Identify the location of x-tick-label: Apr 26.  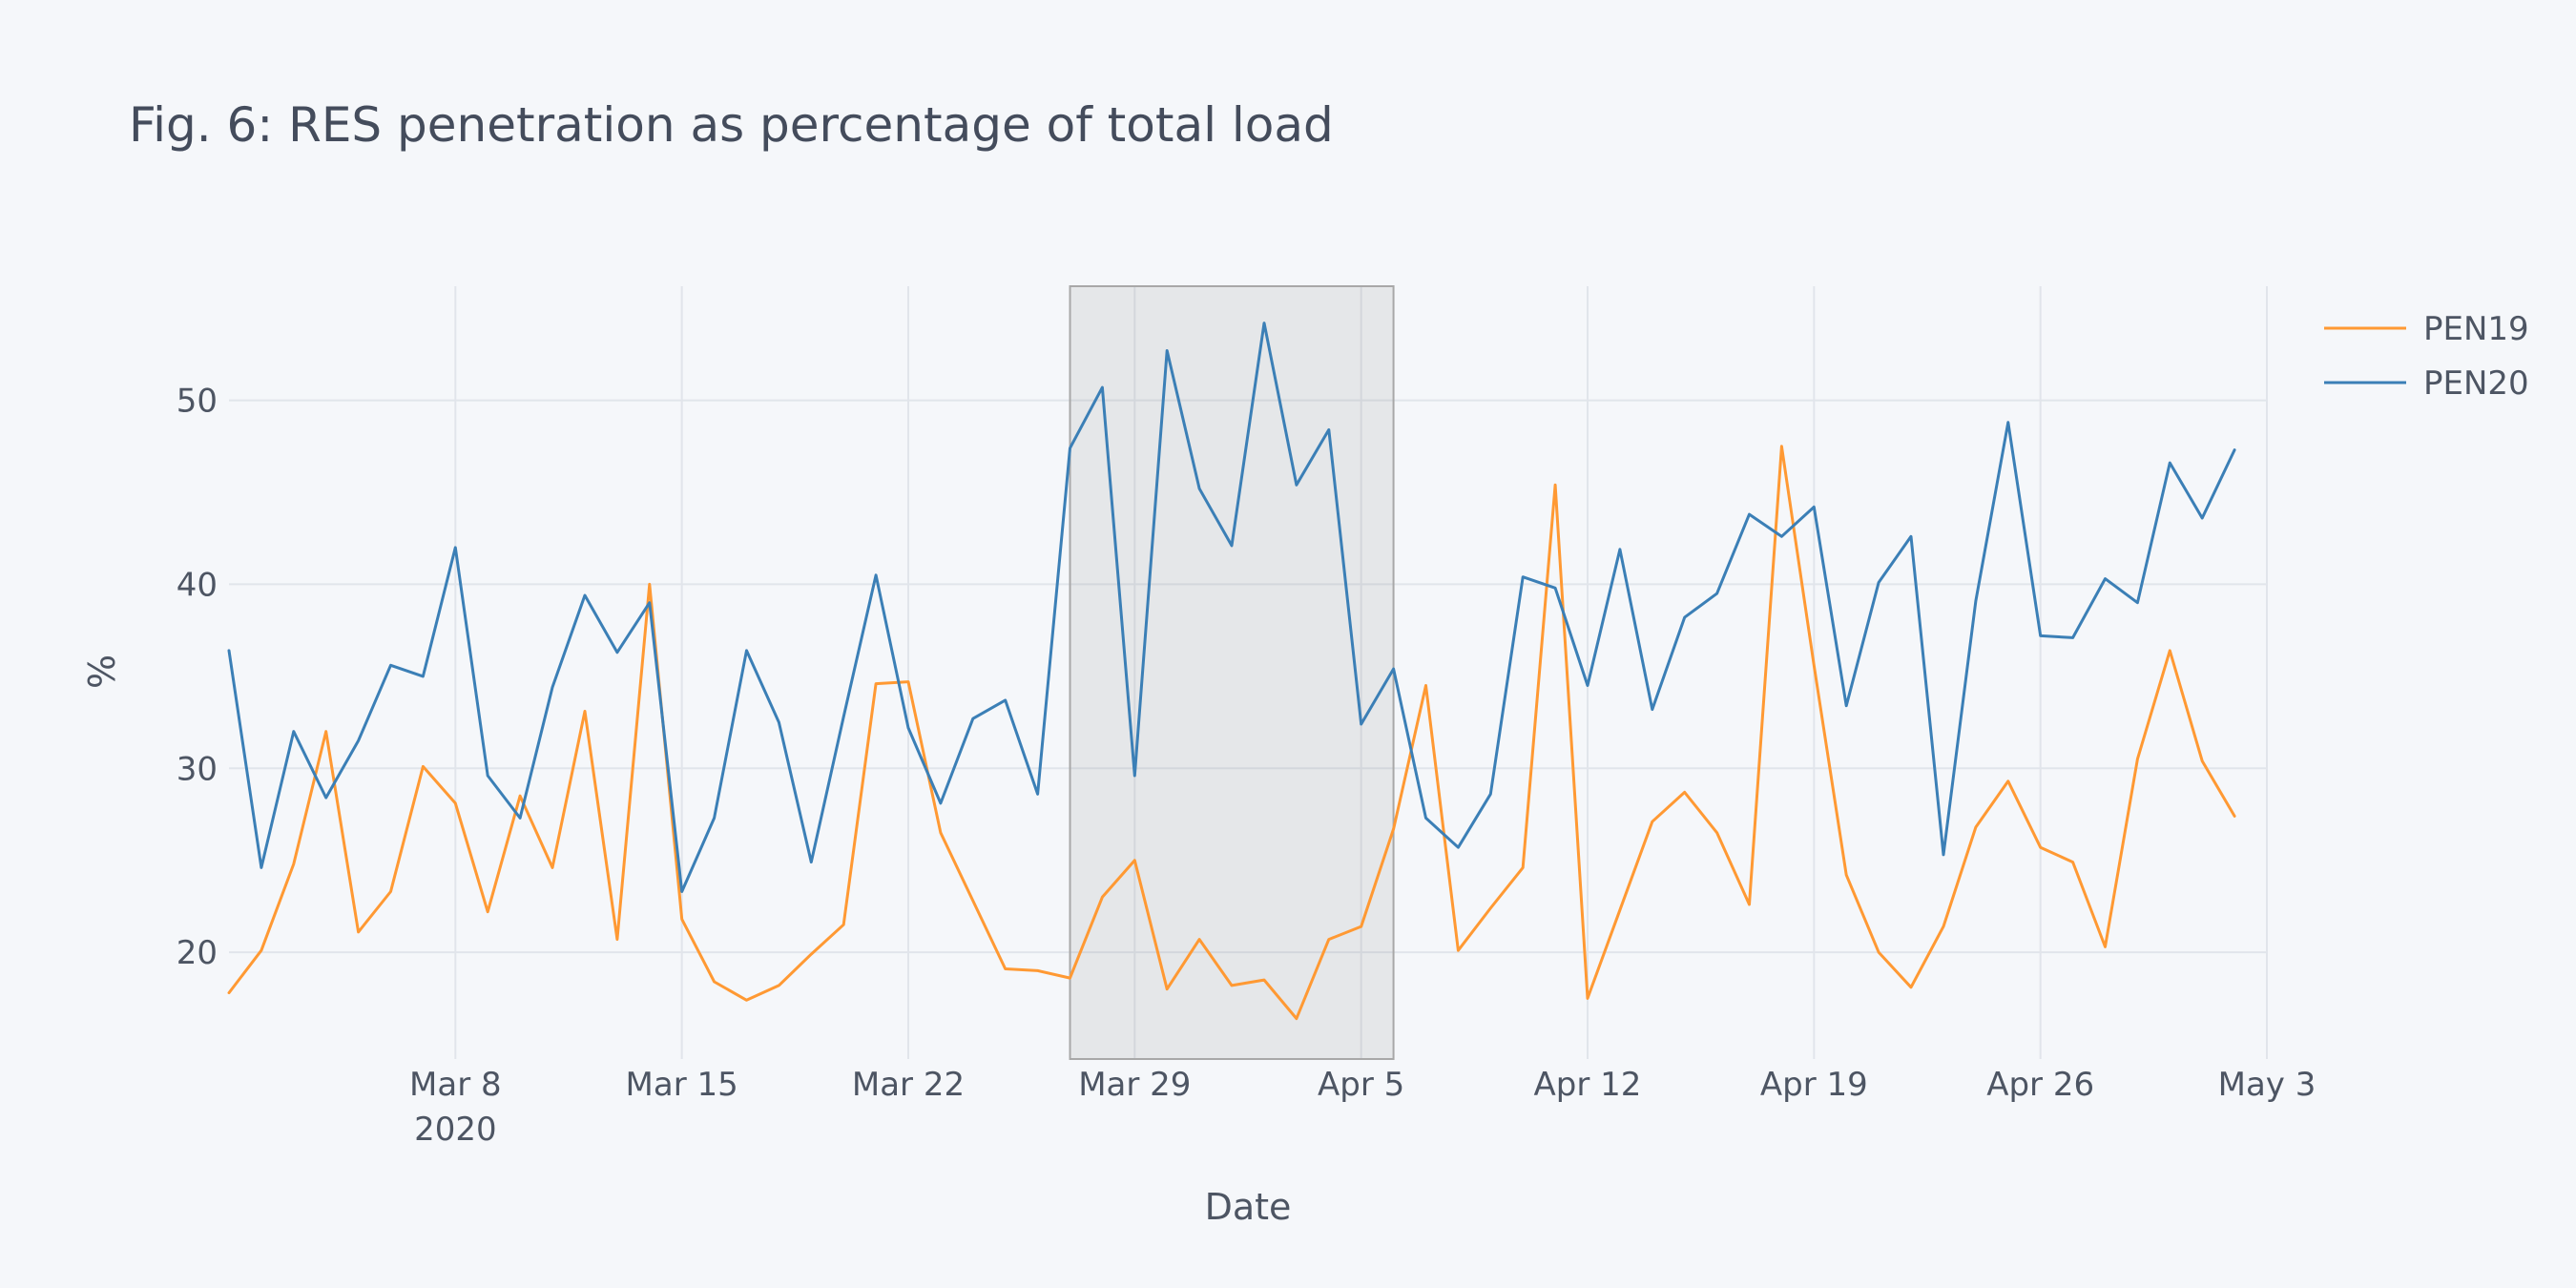
(2040, 1085).